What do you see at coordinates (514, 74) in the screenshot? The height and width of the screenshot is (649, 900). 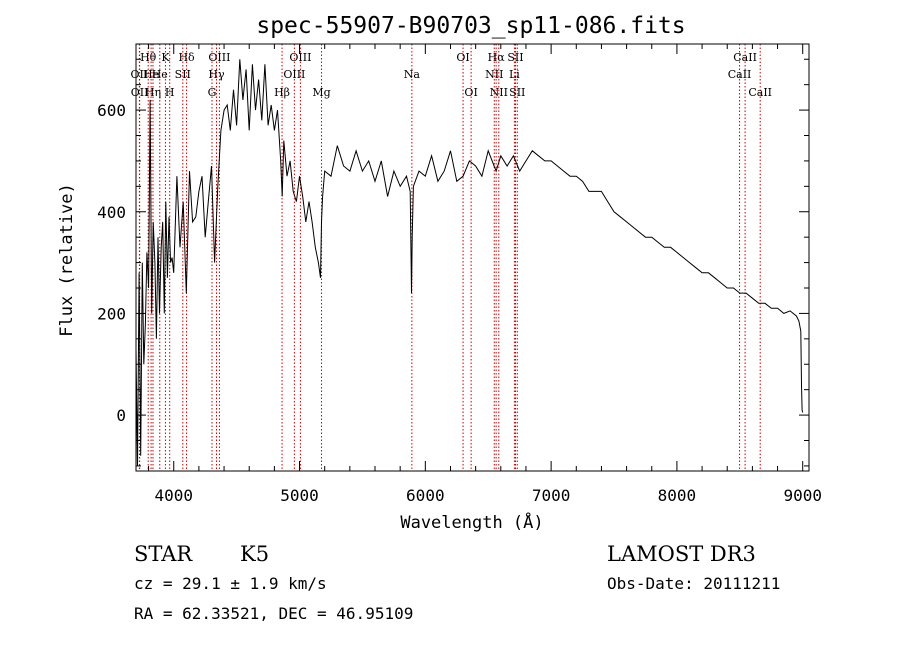 I see `spectral-line-label: Li` at bounding box center [514, 74].